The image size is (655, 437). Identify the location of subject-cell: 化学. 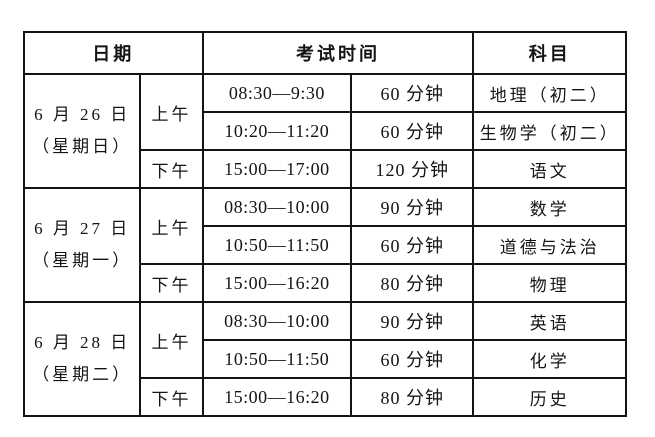
(549, 359).